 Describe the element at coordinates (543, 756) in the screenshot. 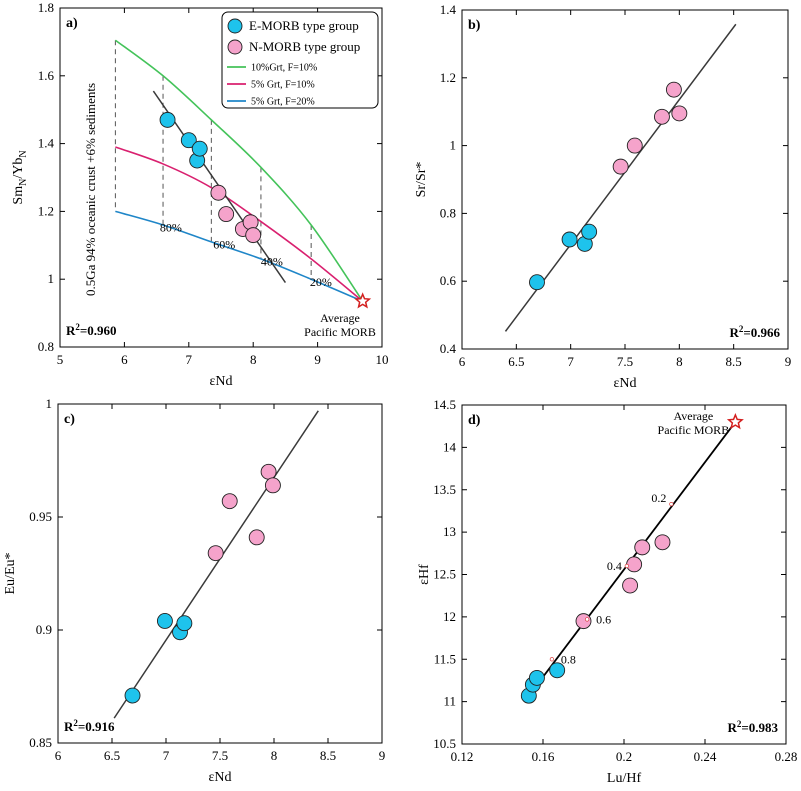

I see `x-tick-label: 0.16` at that location.